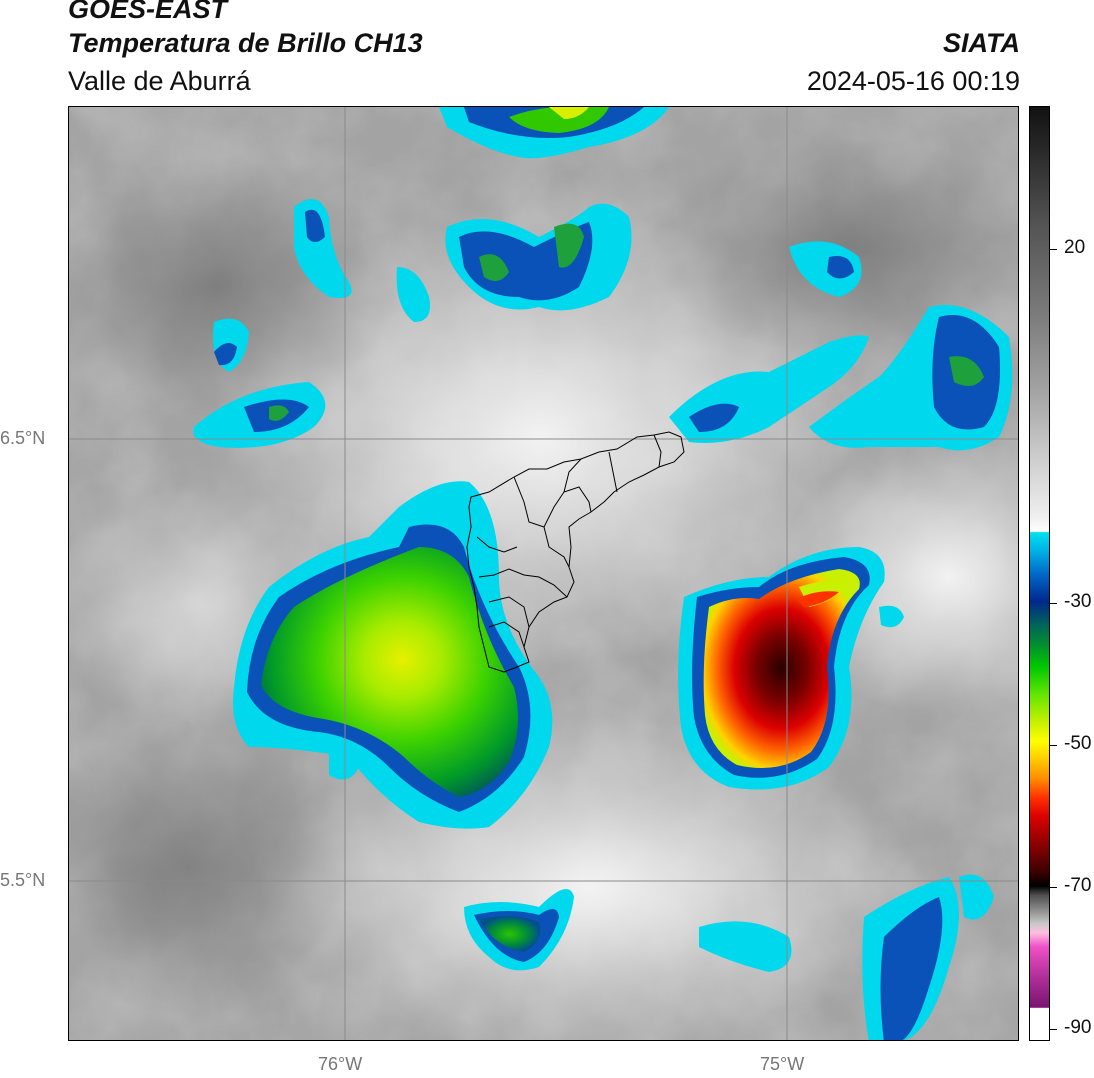 This screenshot has height=1078, width=1094. What do you see at coordinates (1039, 573) in the screenshot?
I see `temperature-colorbar` at bounding box center [1039, 573].